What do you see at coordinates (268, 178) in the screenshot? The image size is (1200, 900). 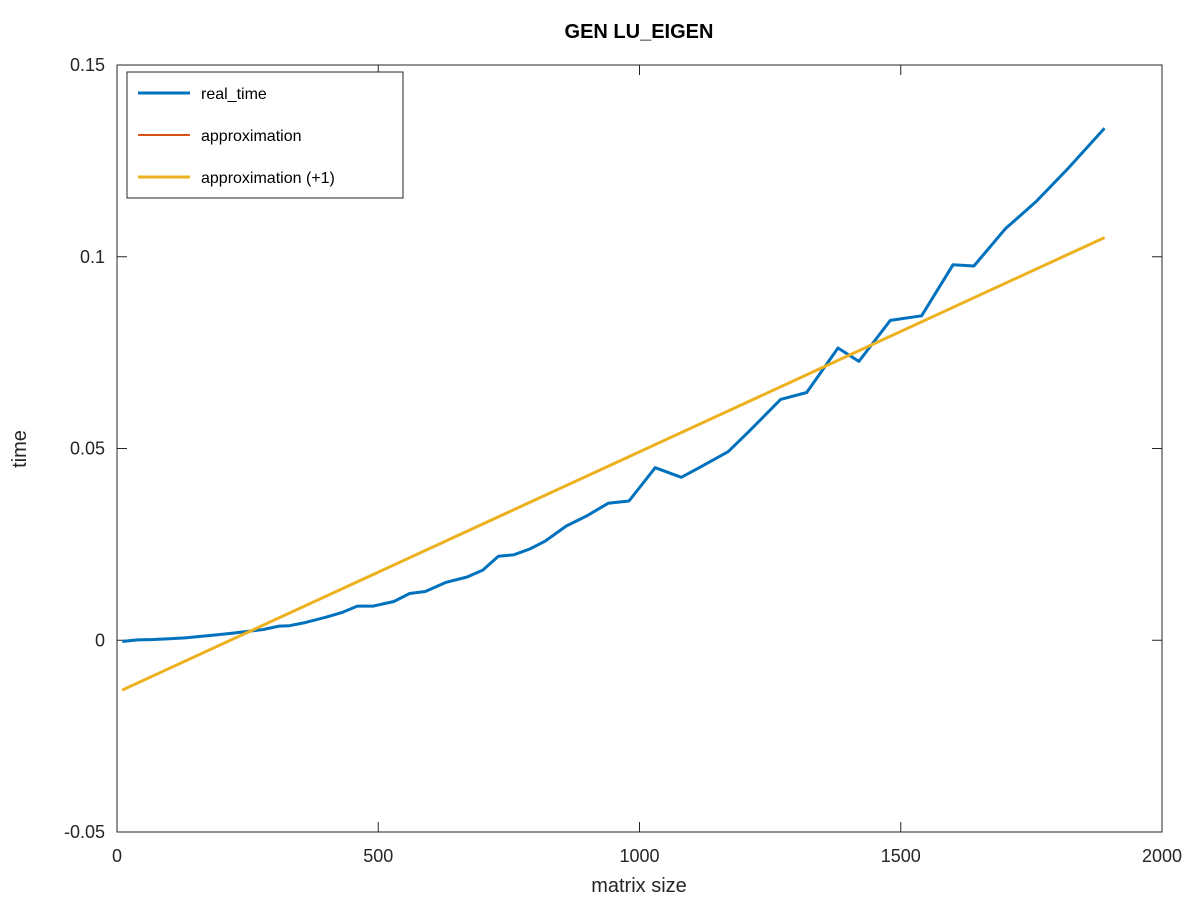 I see `legend-label-approximation-plus-1: approximation (+1)` at bounding box center [268, 178].